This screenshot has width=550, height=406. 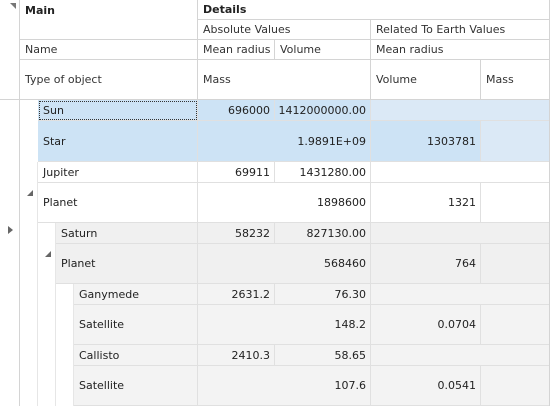 I want to click on column-header-type: Type of object, so click(x=109, y=80).